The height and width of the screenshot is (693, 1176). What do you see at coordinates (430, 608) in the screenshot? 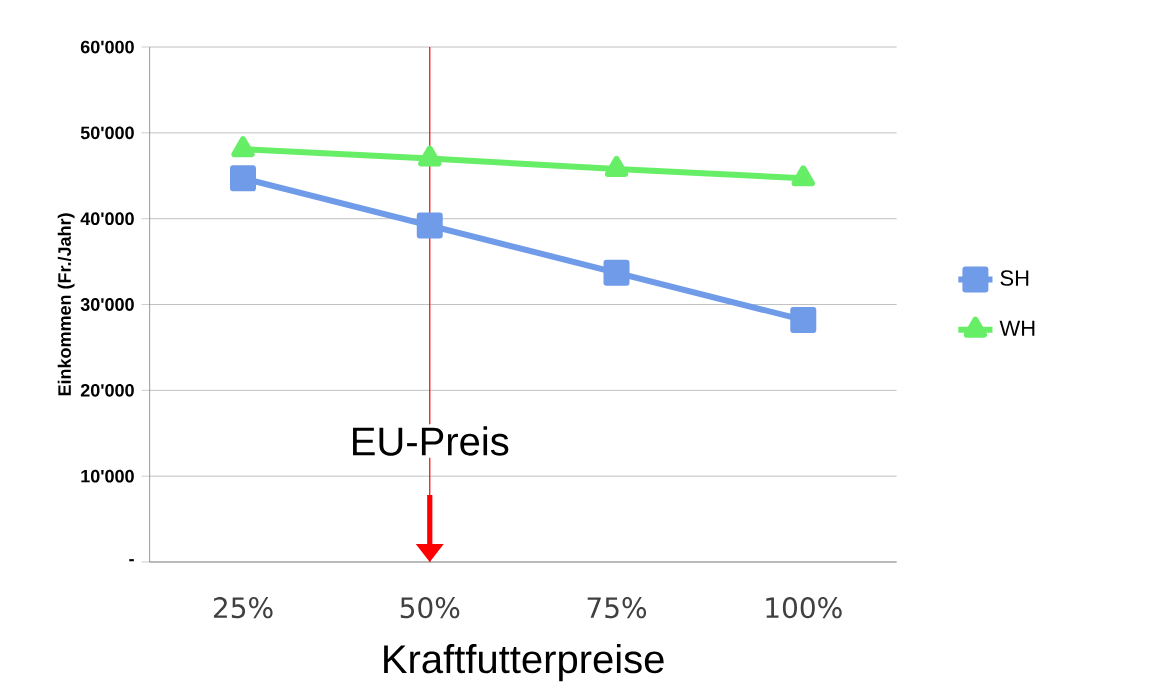
I see `x-tick-label: 50%` at bounding box center [430, 608].